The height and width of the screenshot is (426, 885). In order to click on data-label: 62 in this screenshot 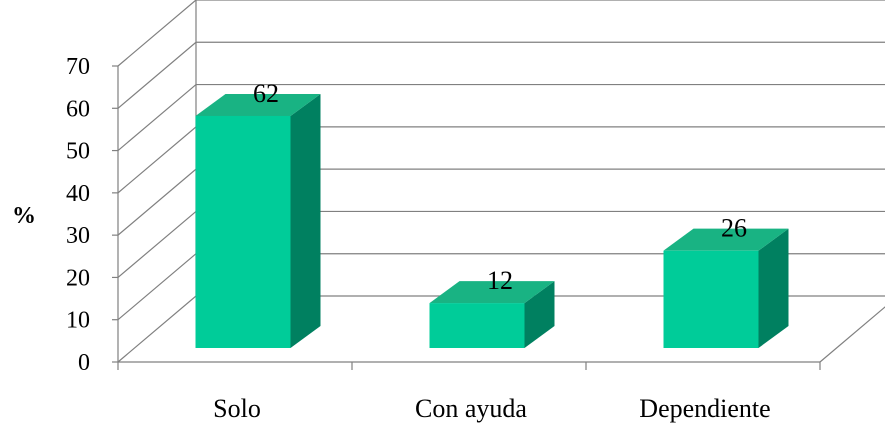, I will do `click(266, 93)`.